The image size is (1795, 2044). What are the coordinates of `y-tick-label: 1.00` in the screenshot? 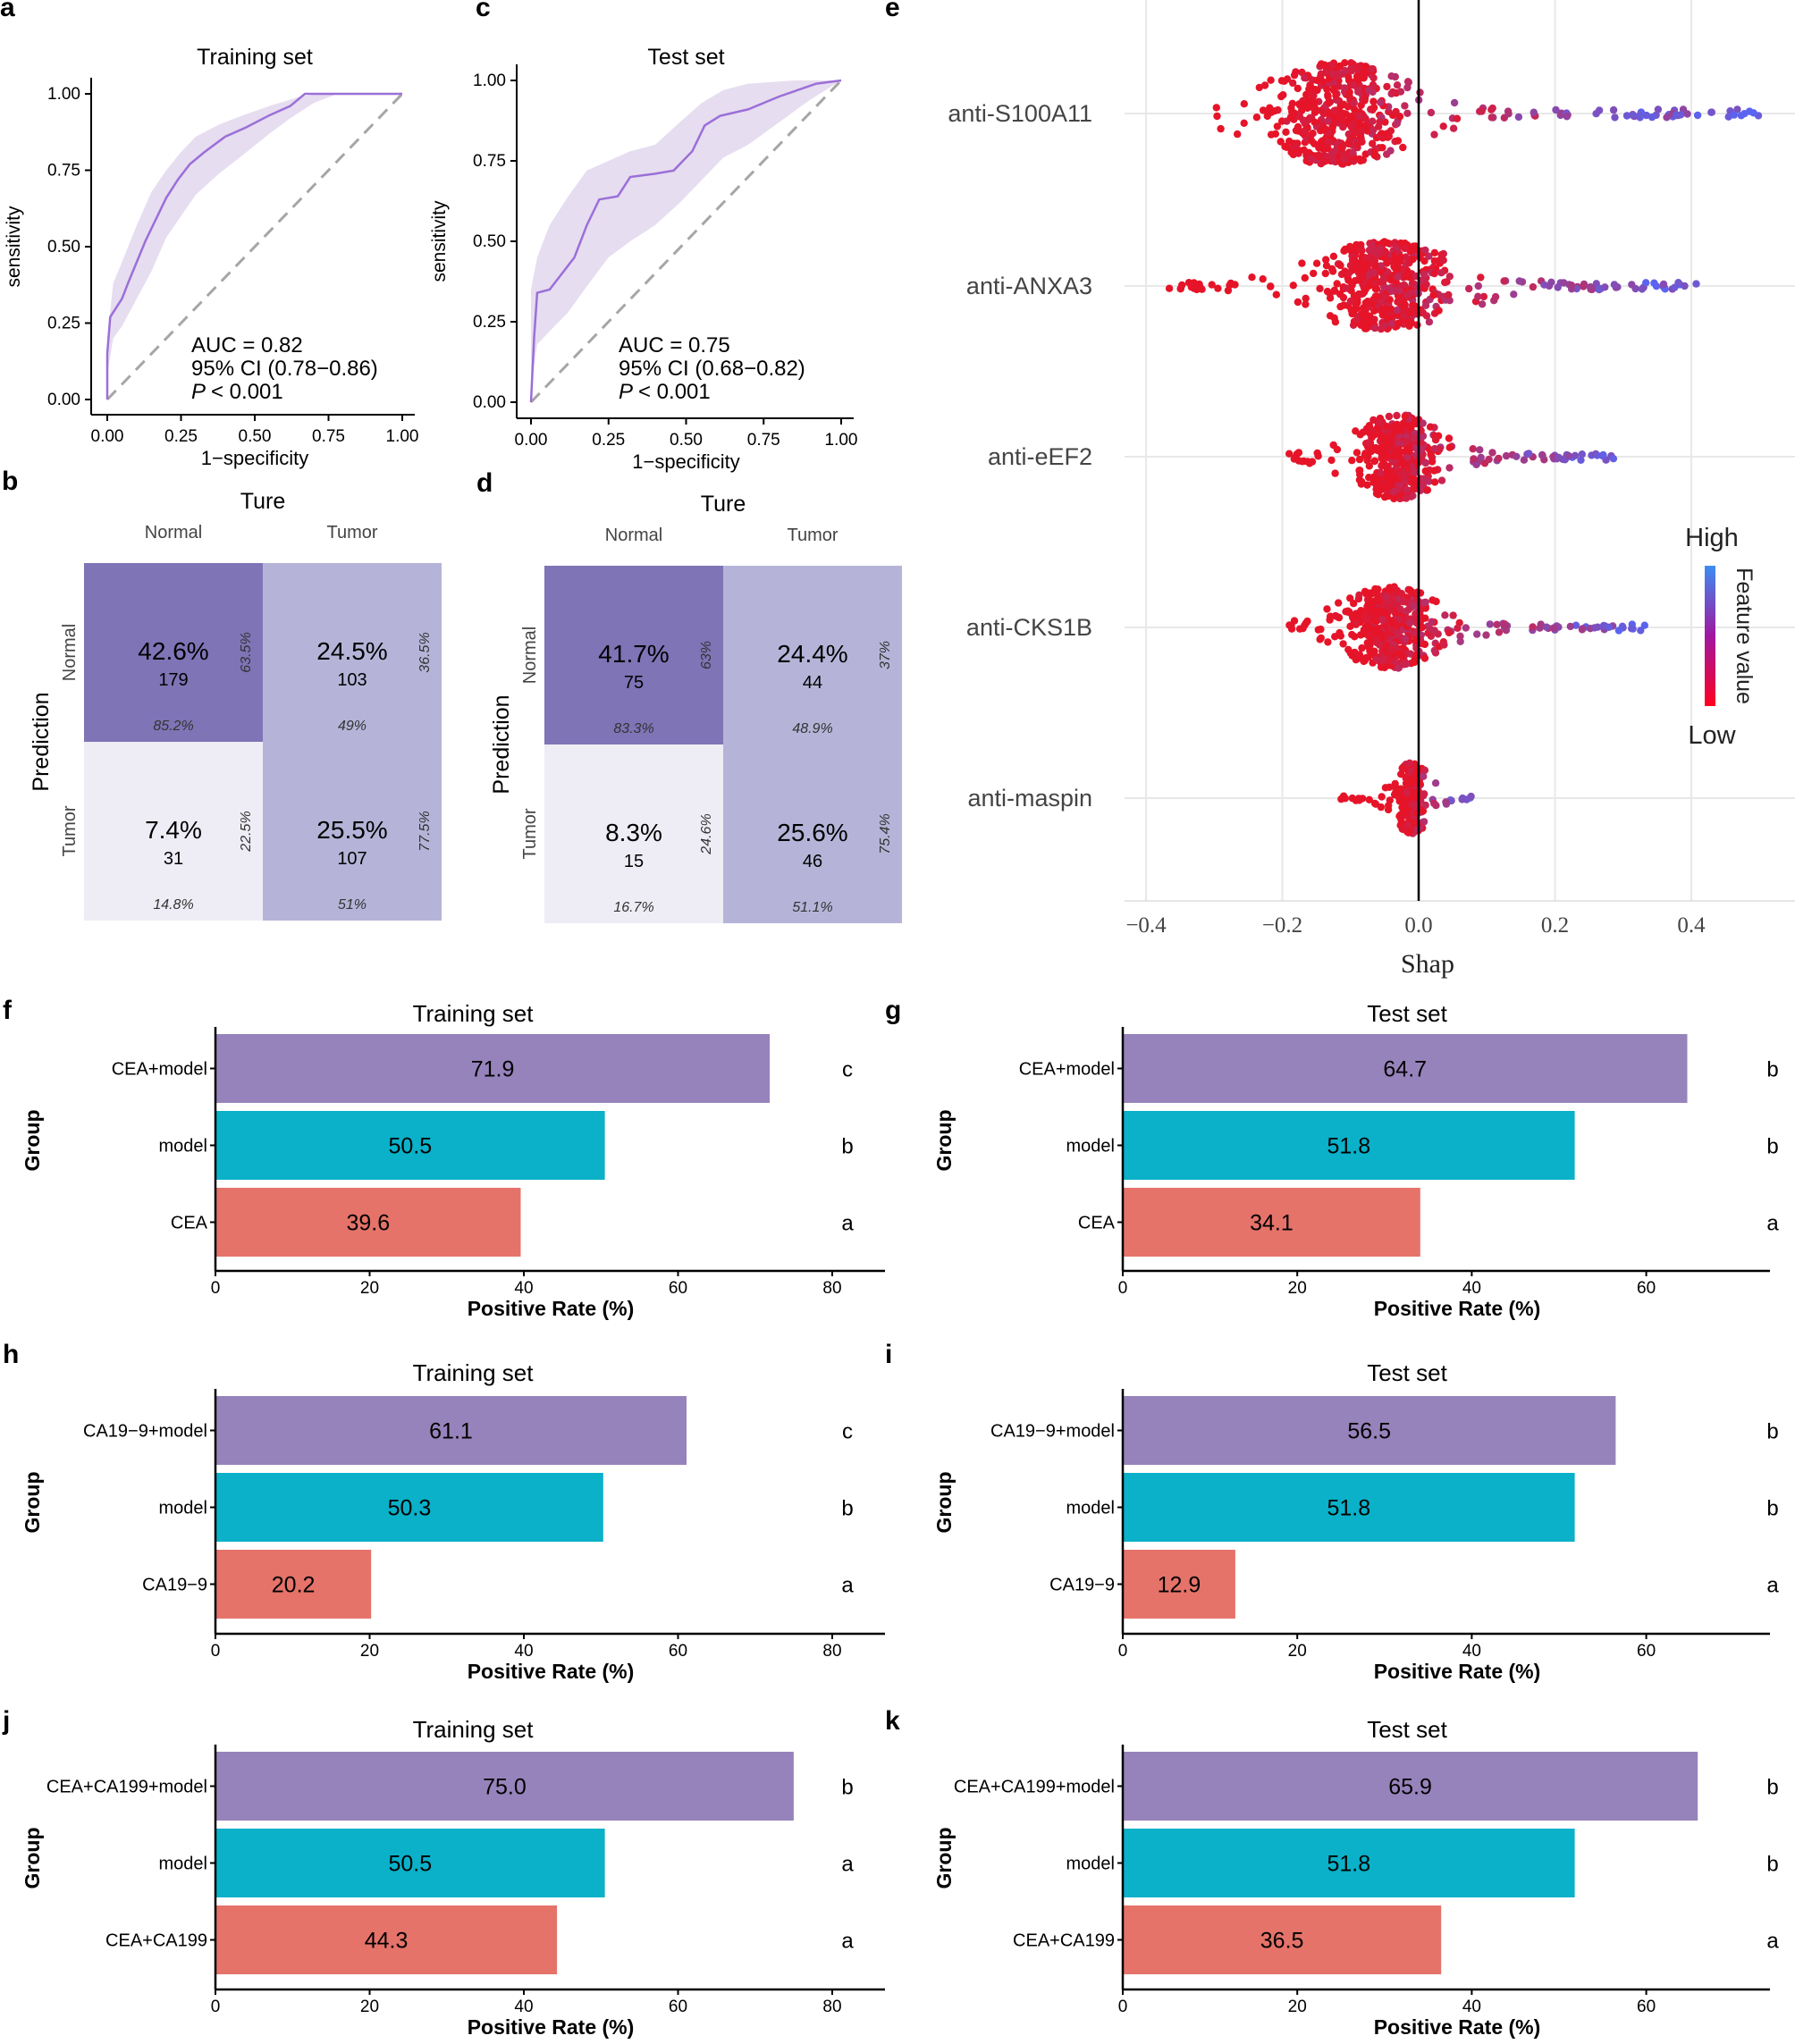 It's located at (489, 80).